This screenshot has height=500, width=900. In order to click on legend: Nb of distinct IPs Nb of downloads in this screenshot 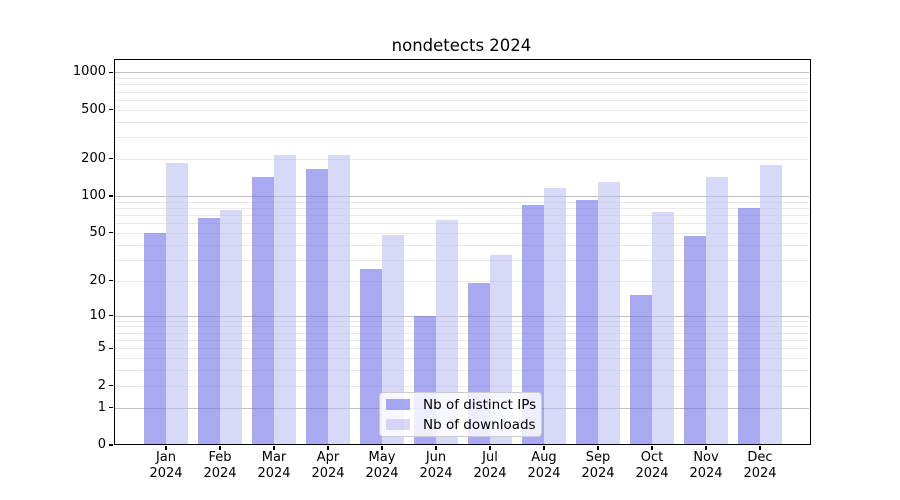, I will do `click(460, 414)`.